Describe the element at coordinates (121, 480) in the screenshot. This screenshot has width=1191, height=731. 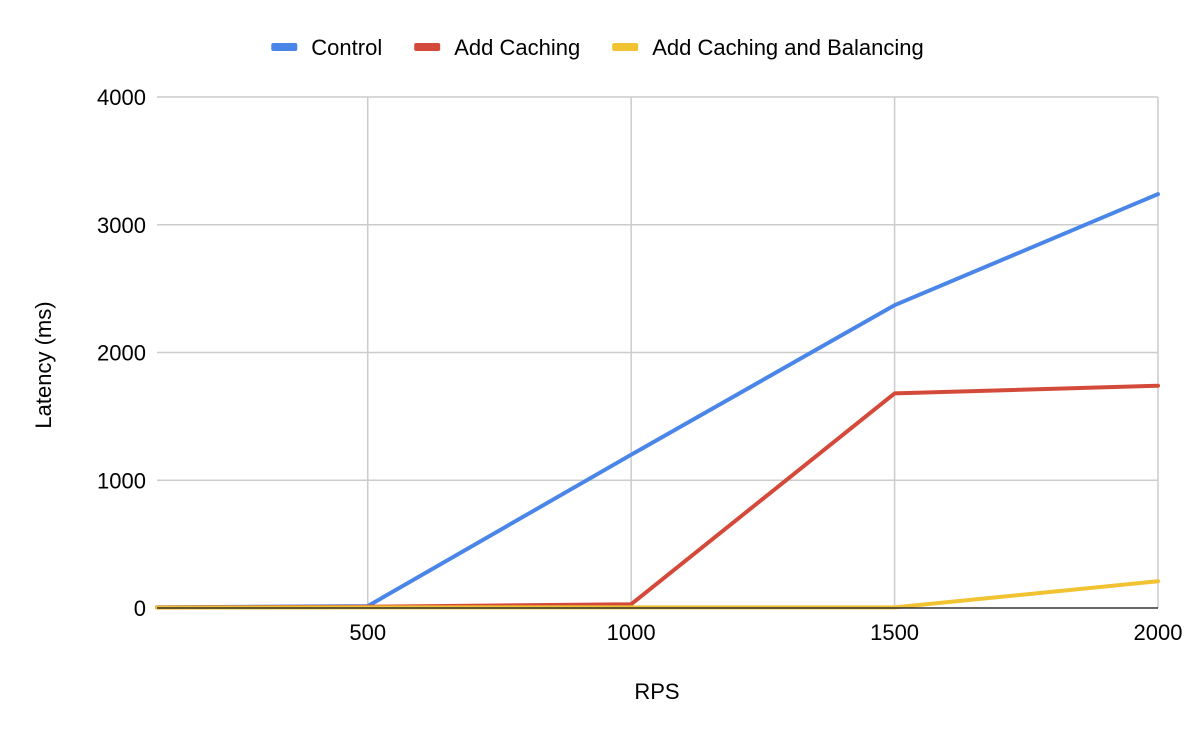
I see `y-tick-label: 1000` at that location.